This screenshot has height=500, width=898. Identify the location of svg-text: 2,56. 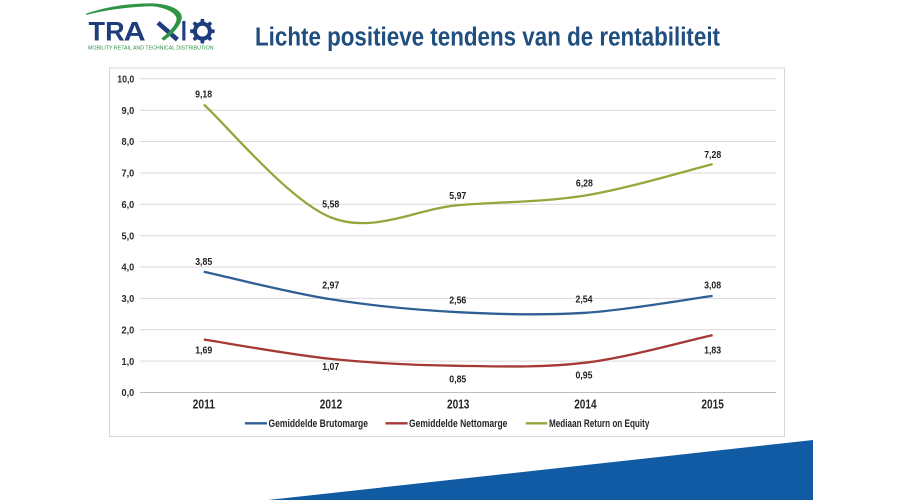
(457, 300).